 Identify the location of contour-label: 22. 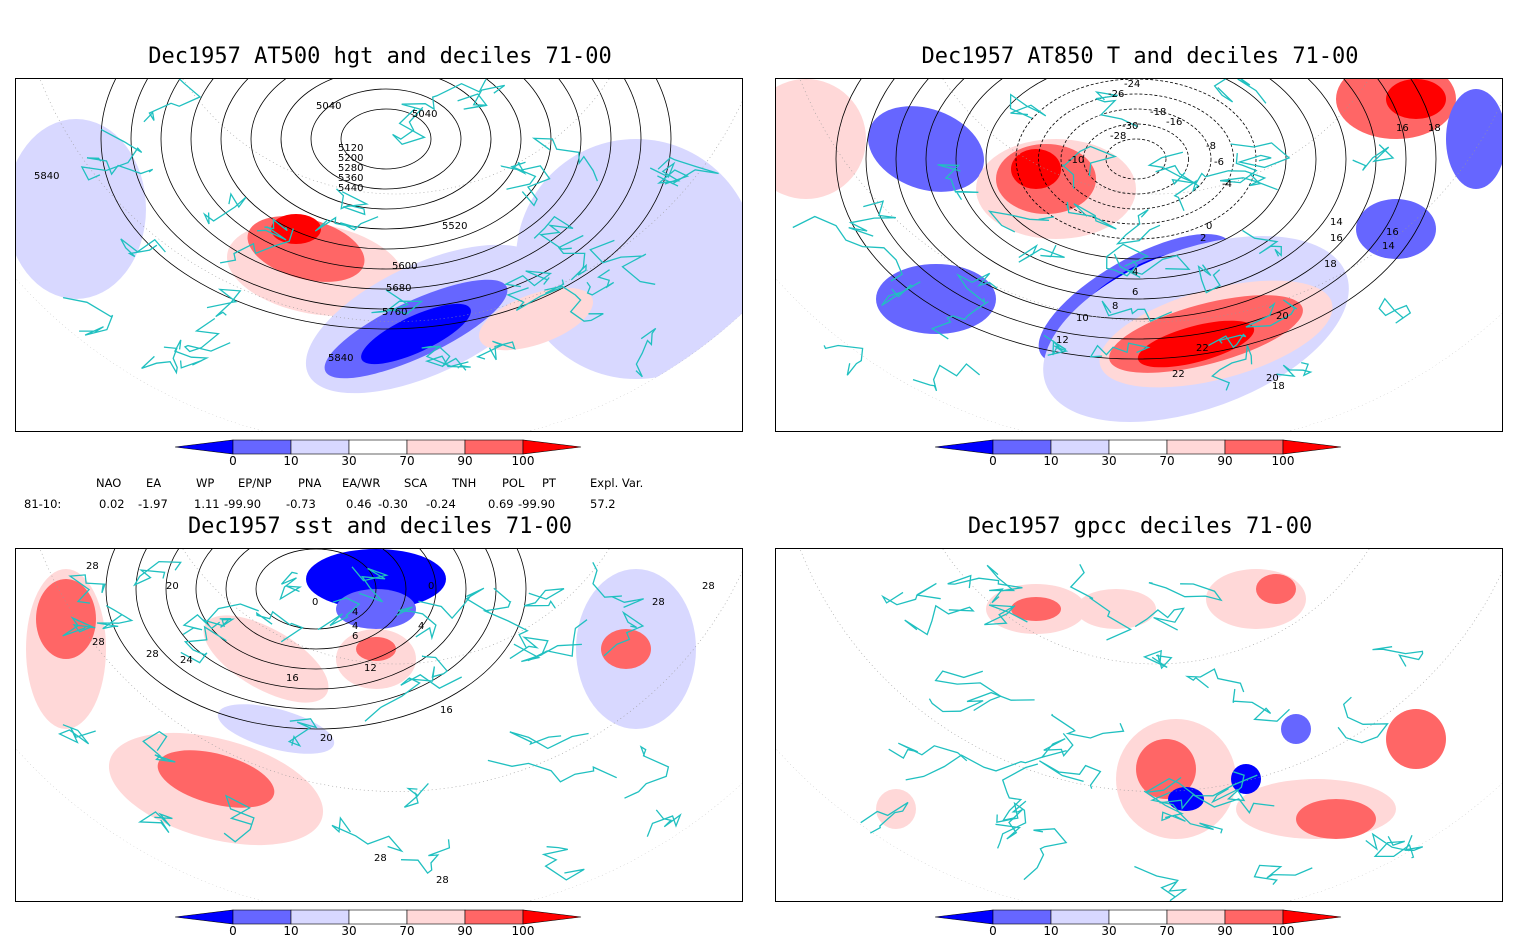
(1202, 348).